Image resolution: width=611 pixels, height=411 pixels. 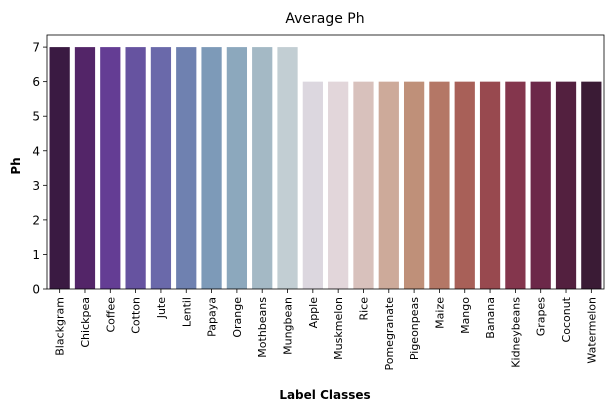 I want to click on y-tick-label: 3, so click(x=36, y=186).